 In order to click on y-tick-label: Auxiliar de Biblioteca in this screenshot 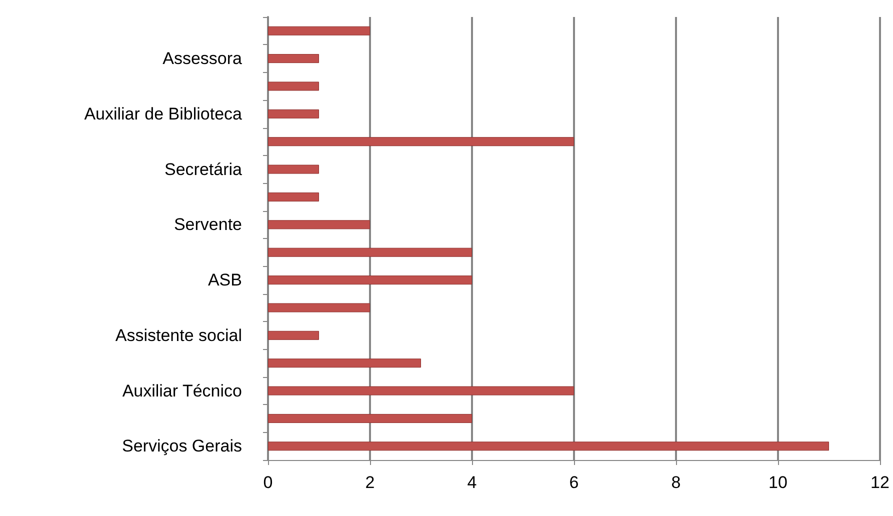, I will do `click(163, 114)`.